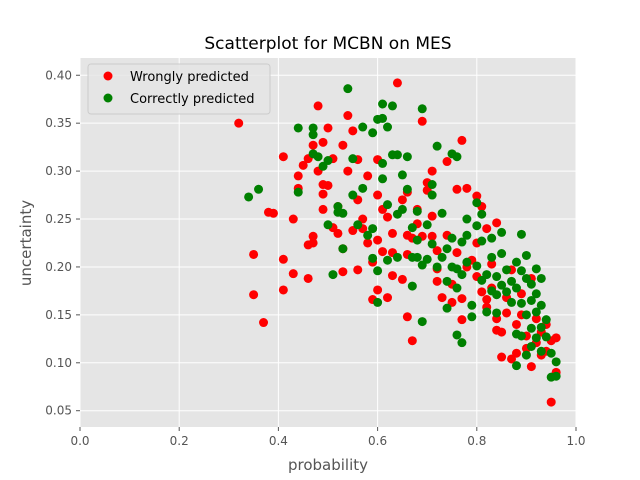 The height and width of the screenshot is (480, 640). I want to click on legend-label-wrongly-predicted: Wrongly predicted, so click(189, 77).